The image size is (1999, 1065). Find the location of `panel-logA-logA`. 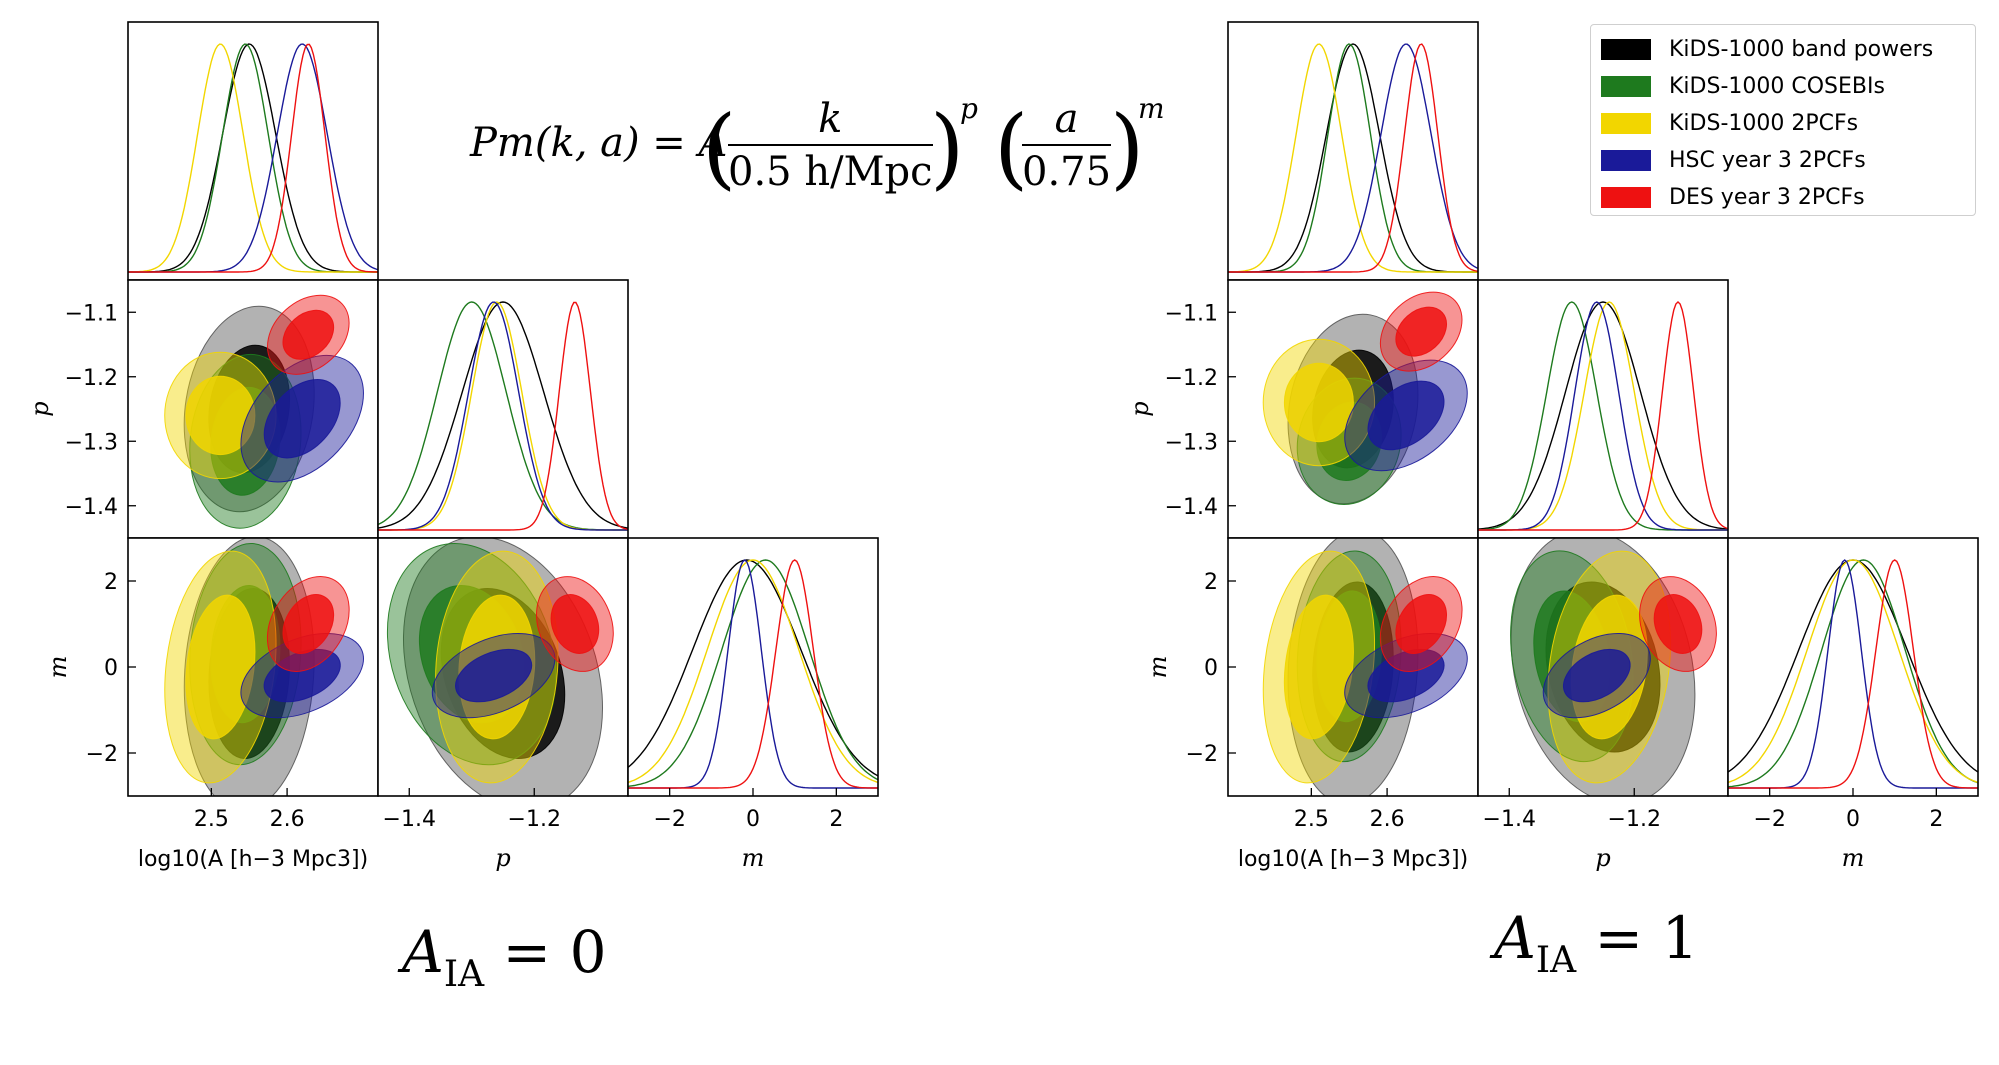

panel-logA-logA is located at coordinates (1353, 151).